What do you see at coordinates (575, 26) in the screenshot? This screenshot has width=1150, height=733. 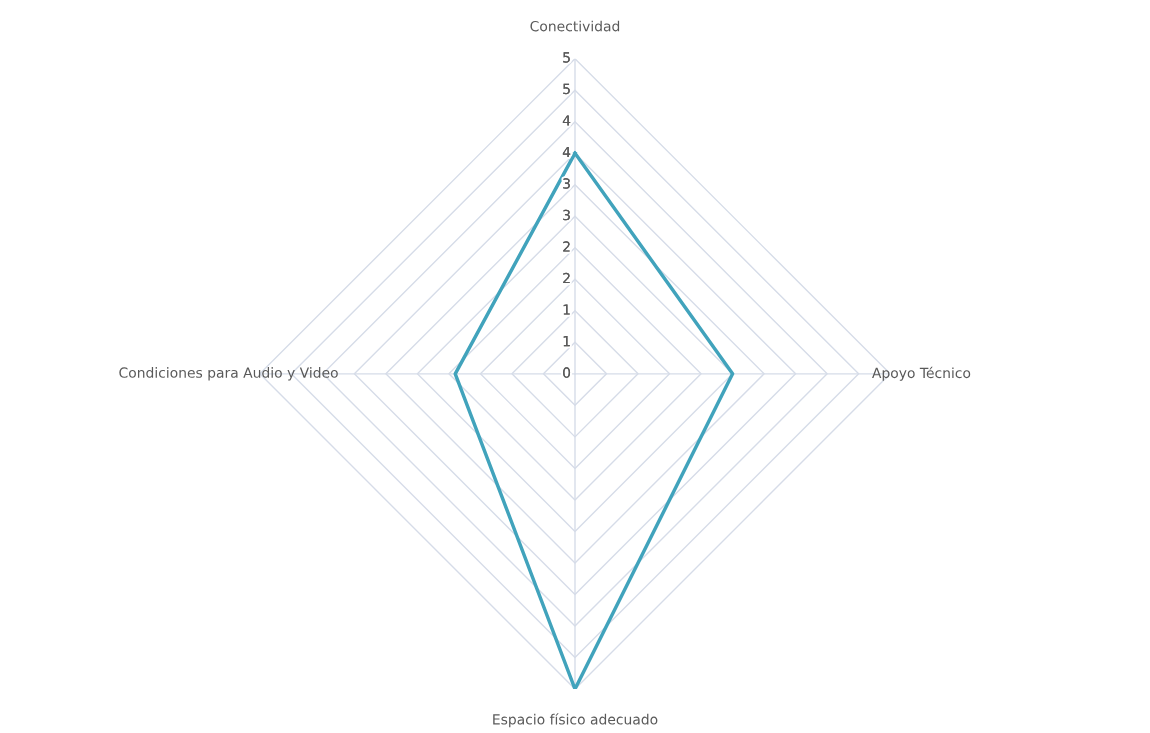 I see `spoke-label: Conectividad` at bounding box center [575, 26].